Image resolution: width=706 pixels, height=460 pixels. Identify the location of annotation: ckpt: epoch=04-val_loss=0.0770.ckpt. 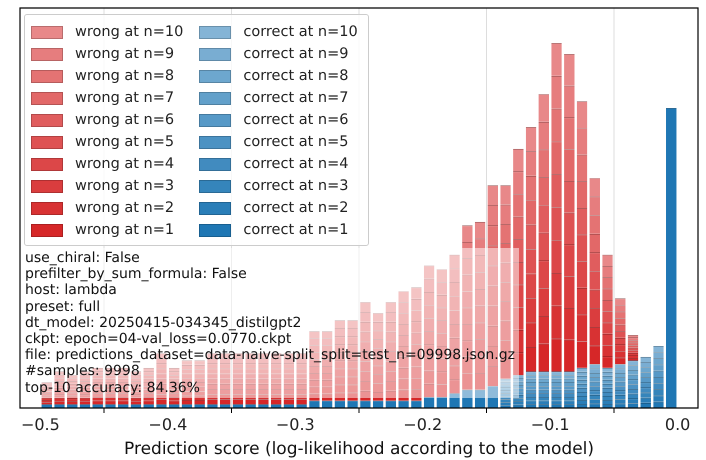
(158, 339).